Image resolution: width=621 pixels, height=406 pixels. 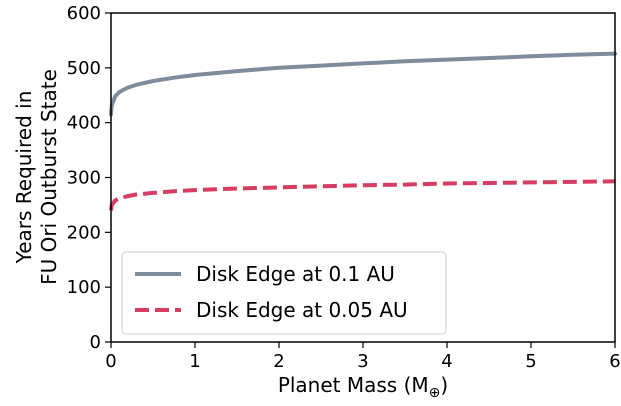 I want to click on x-ticks: 0 1 2 3 4 5 6, so click(x=363, y=357).